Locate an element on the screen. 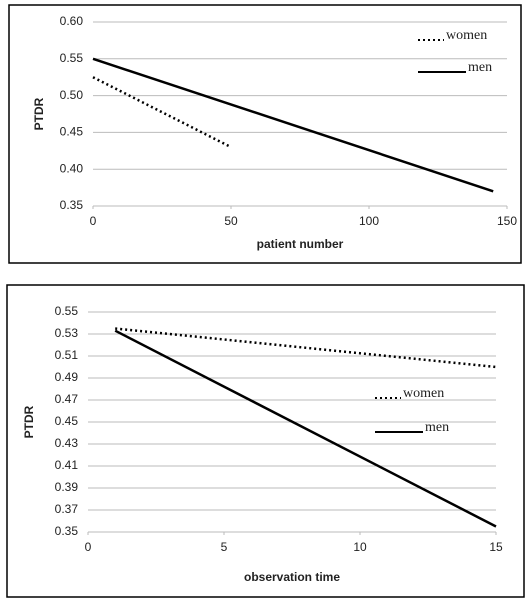 This screenshot has width=532, height=602. y-tick-label: 0.51 is located at coordinates (67, 355).